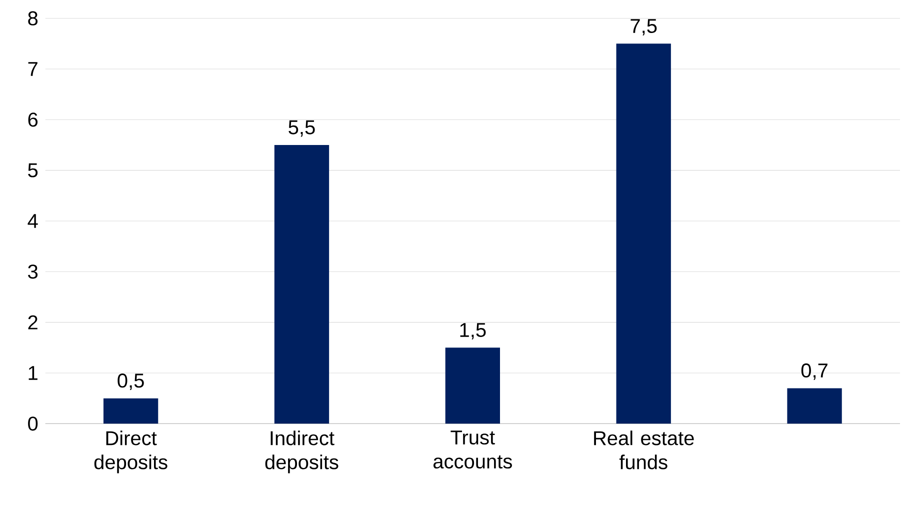  What do you see at coordinates (643, 27) in the screenshot?
I see `data-label: 7,5` at bounding box center [643, 27].